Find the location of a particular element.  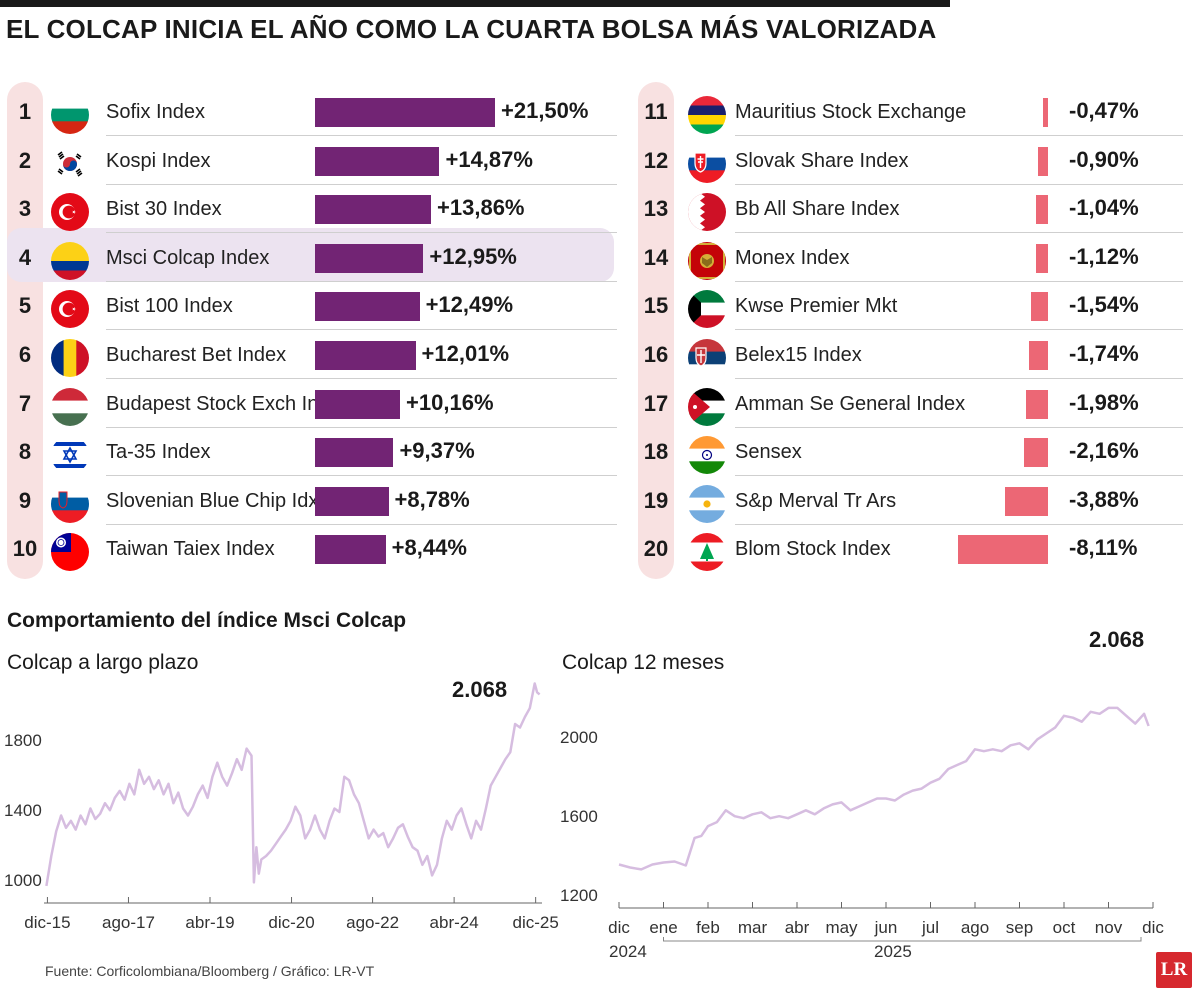

ranking-row: 15 Kwse Premier Mkt -1,54% is located at coordinates (915, 306).